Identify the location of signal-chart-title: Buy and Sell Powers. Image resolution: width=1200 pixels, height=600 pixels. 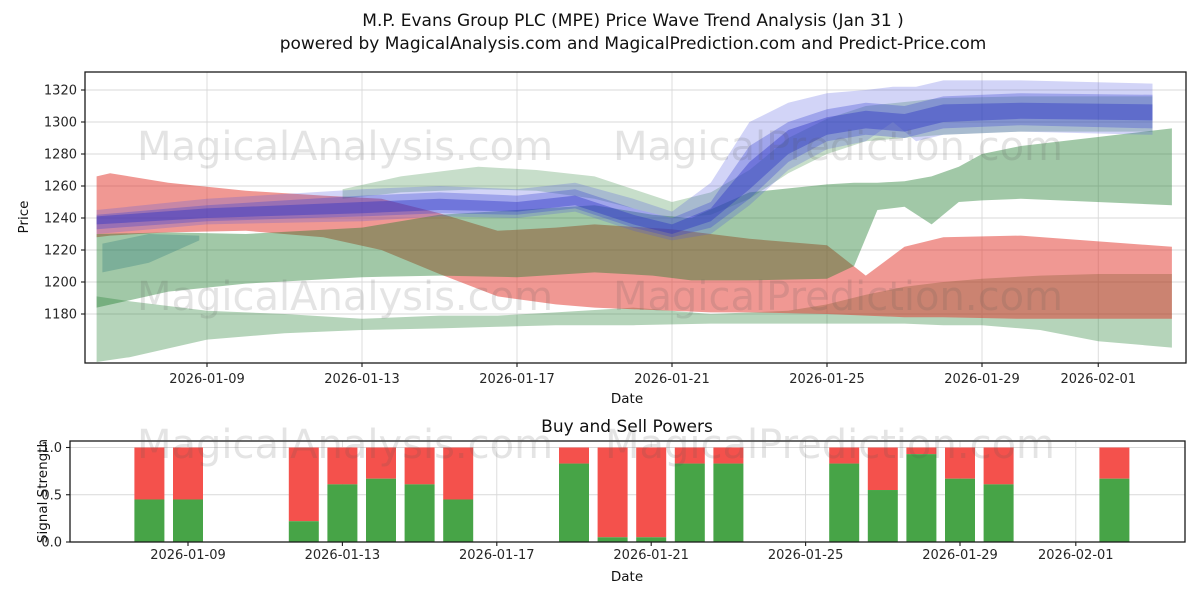
(627, 427).